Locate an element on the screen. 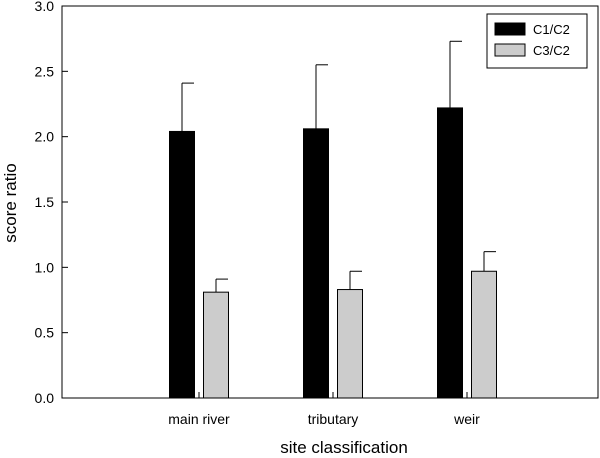 Image resolution: width=600 pixels, height=458 pixels. y-tick-label: 1.5 is located at coordinates (45, 202).